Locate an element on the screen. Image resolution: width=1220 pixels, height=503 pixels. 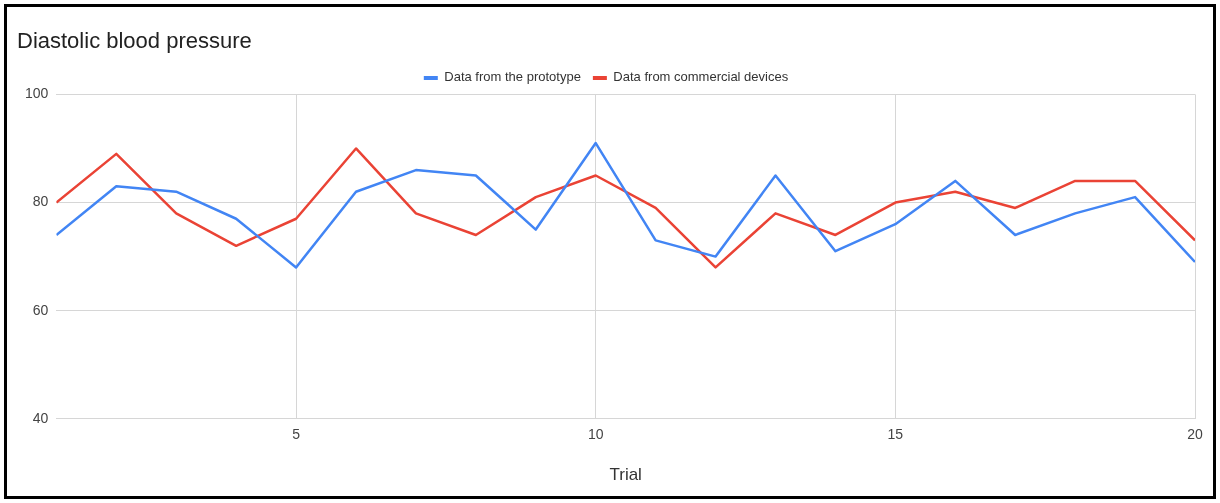
y-tick-label: 40 is located at coordinates (40, 417).